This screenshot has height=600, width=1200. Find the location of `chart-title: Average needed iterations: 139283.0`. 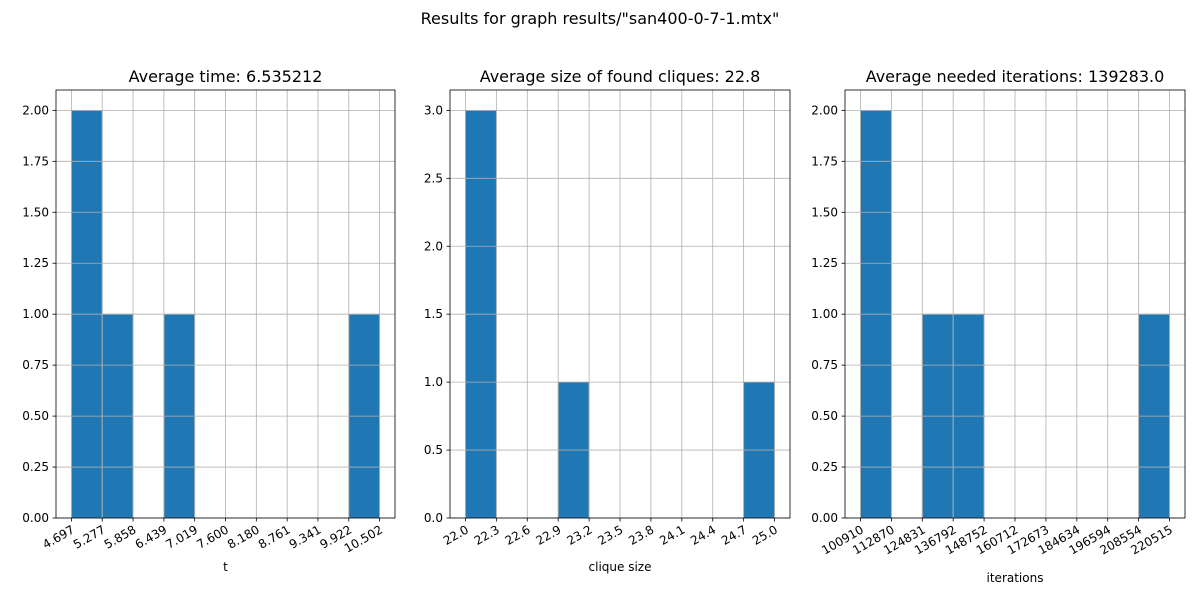

chart-title: Average needed iterations: 139283.0 is located at coordinates (1015, 76).